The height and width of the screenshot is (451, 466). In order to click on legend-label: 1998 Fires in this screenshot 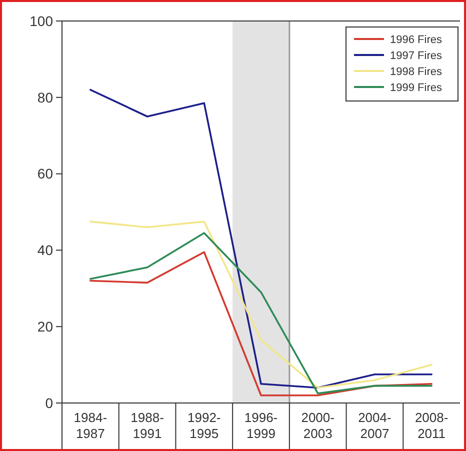, I will do `click(416, 72)`.